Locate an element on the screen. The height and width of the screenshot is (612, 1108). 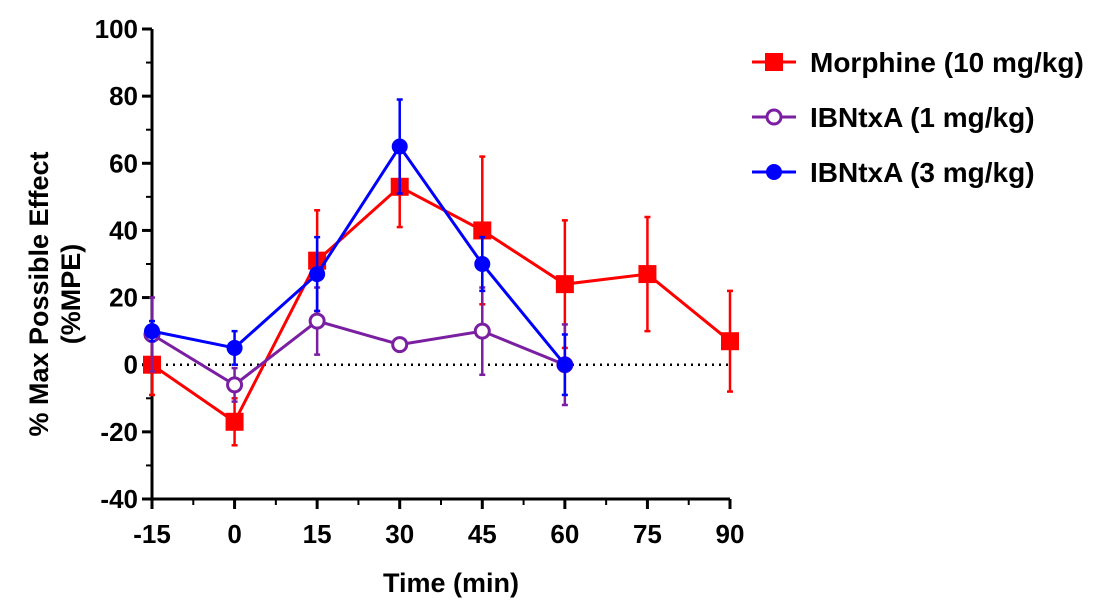
y-tick-label: 0 is located at coordinates (131, 365).